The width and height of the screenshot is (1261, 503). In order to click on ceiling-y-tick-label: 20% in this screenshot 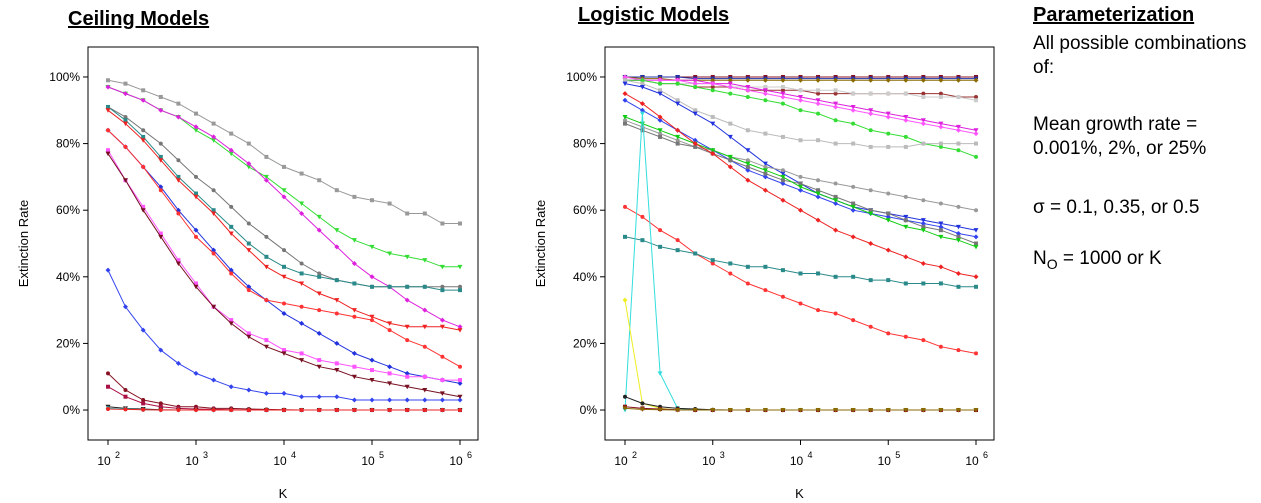, I will do `click(68, 343)`.